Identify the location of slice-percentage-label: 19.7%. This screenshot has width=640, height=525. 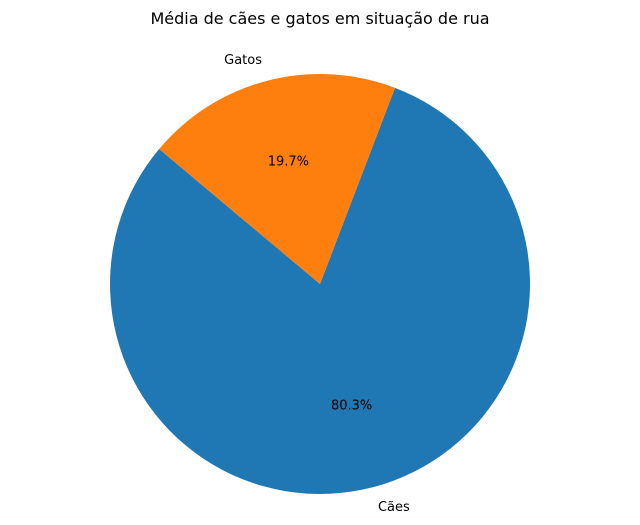
(288, 162).